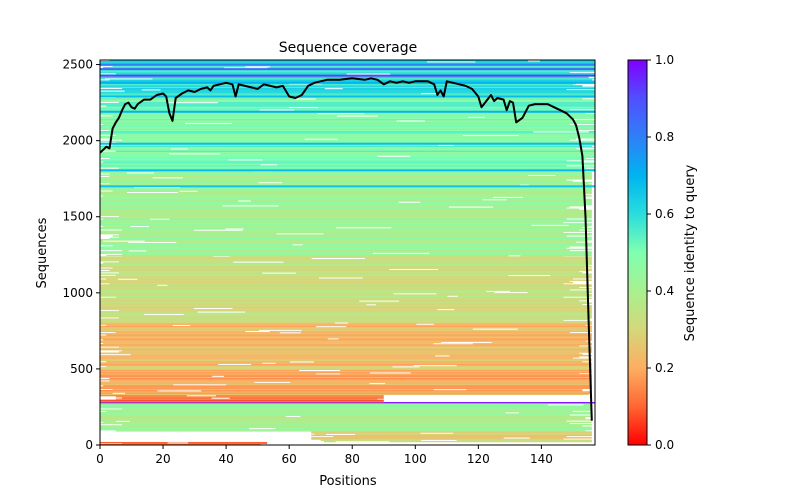 The width and height of the screenshot is (800, 504). What do you see at coordinates (352, 459) in the screenshot?
I see `x-tick-label: 80` at bounding box center [352, 459].